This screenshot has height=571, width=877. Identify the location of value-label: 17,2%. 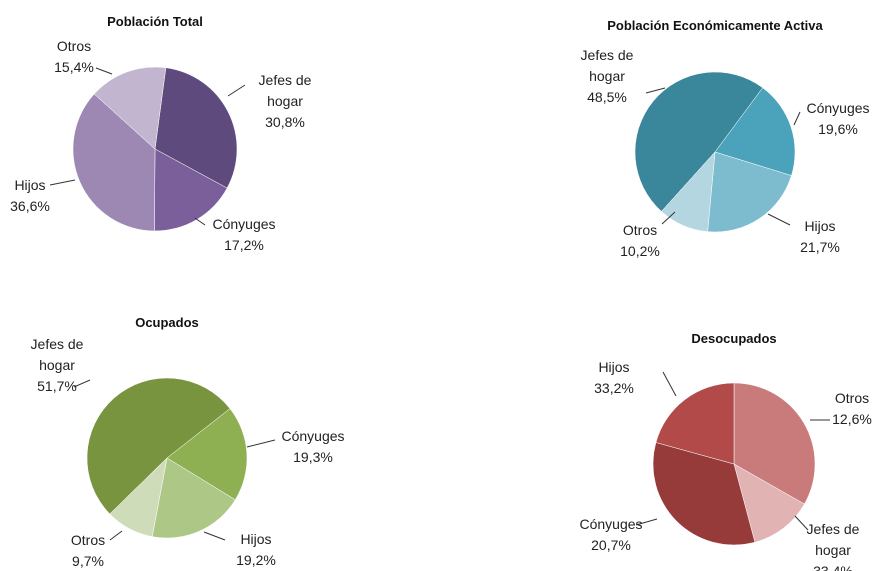
(244, 245).